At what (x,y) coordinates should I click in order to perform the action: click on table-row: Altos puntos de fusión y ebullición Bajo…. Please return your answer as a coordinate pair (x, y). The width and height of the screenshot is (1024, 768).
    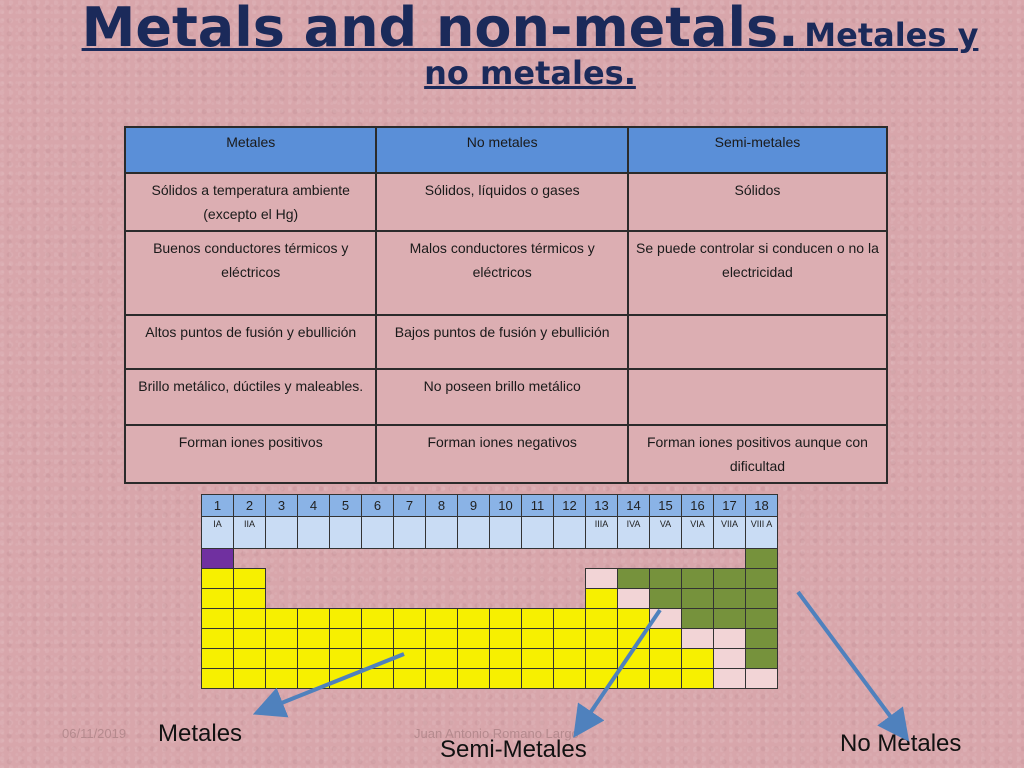
    Looking at the image, I should click on (506, 342).